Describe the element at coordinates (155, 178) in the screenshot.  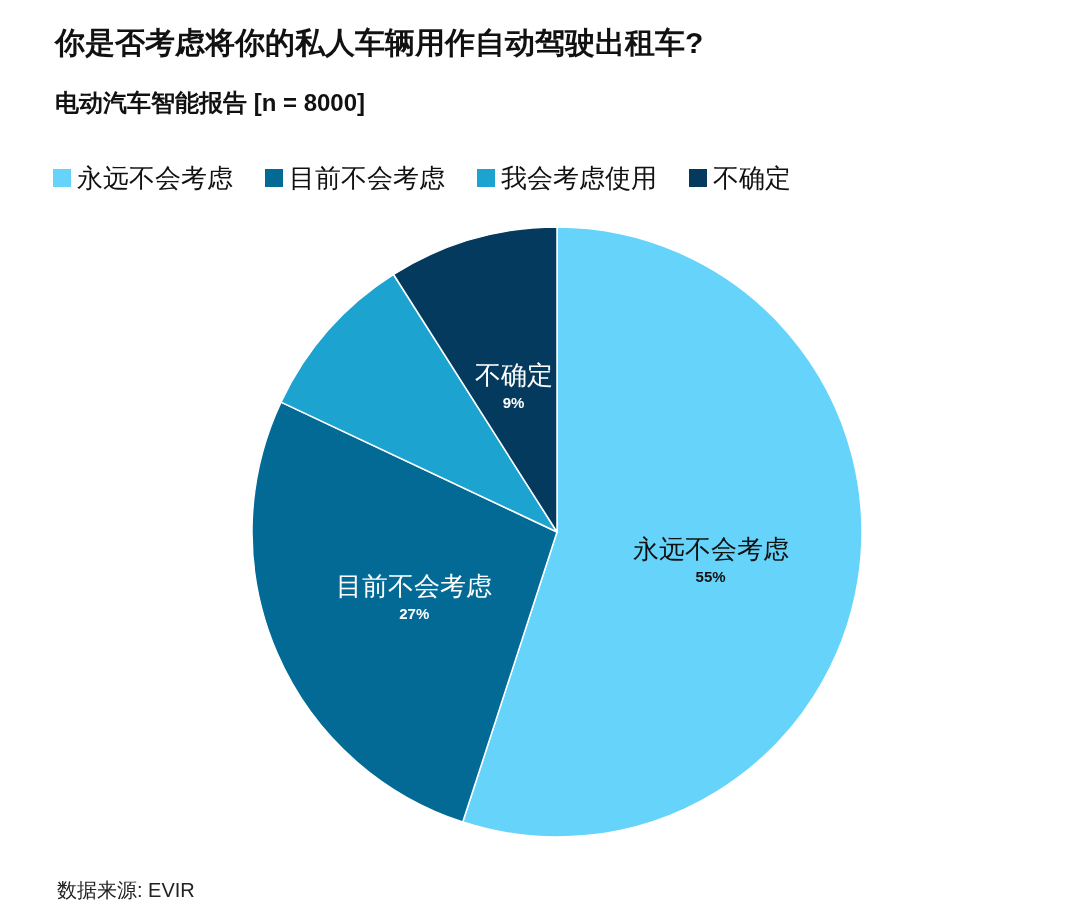
I see `legend-label: 永远不会考虑` at that location.